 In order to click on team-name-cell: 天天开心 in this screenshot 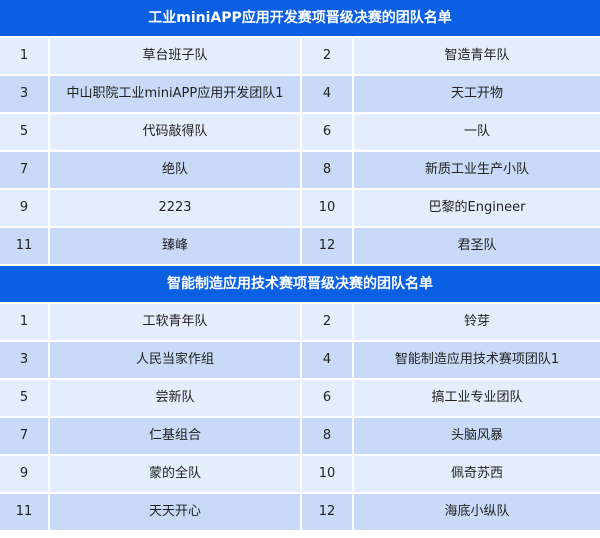, I will do `click(175, 512)`.